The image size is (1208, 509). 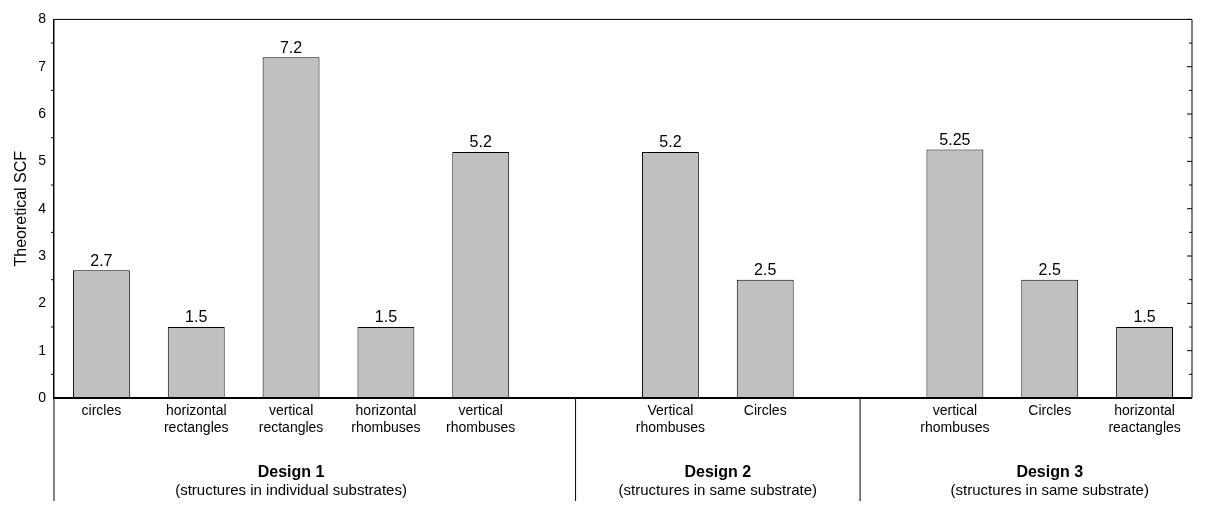 I want to click on y-tick-label: 3, so click(x=42, y=254).